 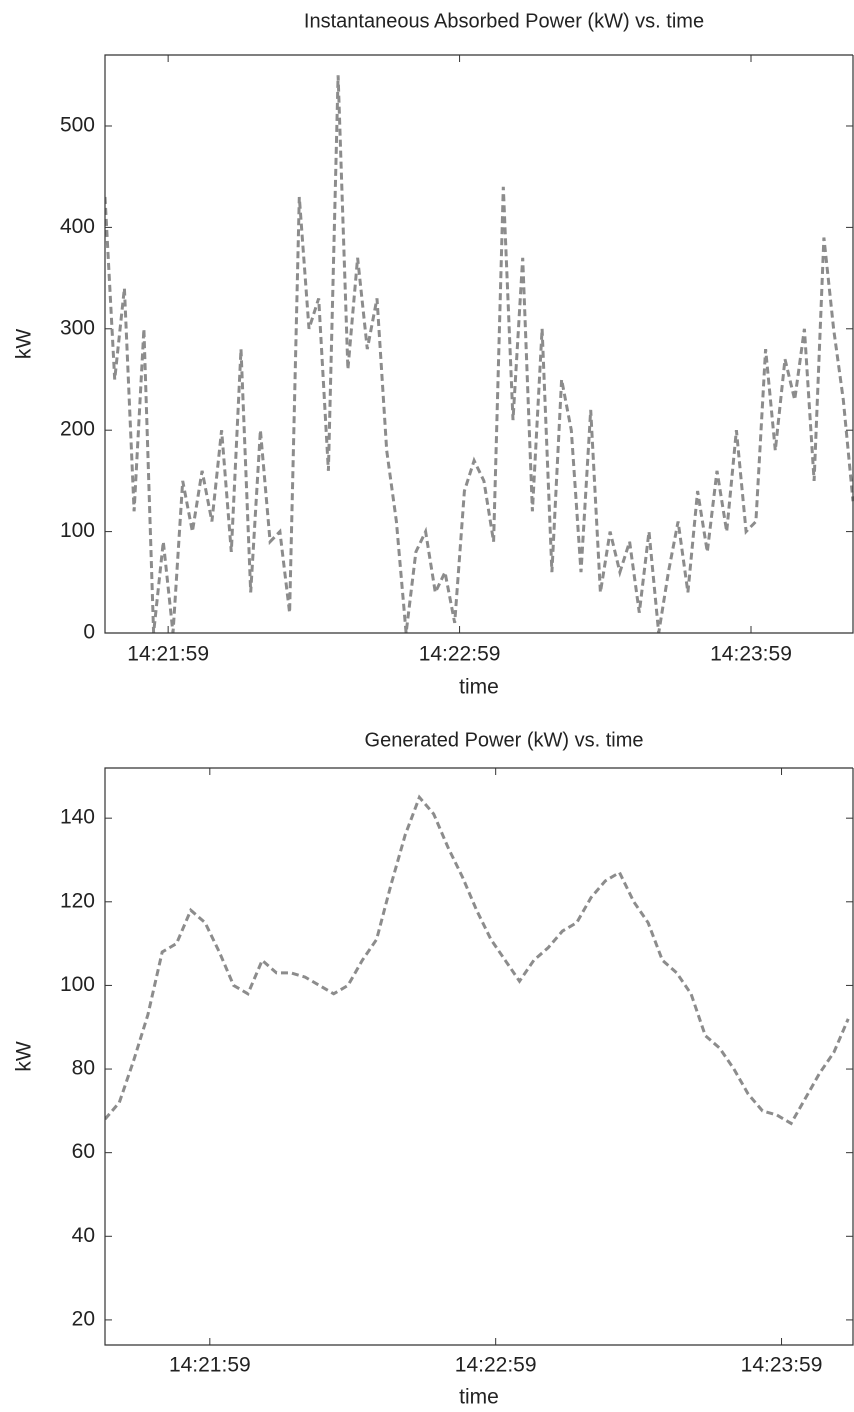 What do you see at coordinates (83, 1318) in the screenshot?
I see `y-tick-label: 20` at bounding box center [83, 1318].